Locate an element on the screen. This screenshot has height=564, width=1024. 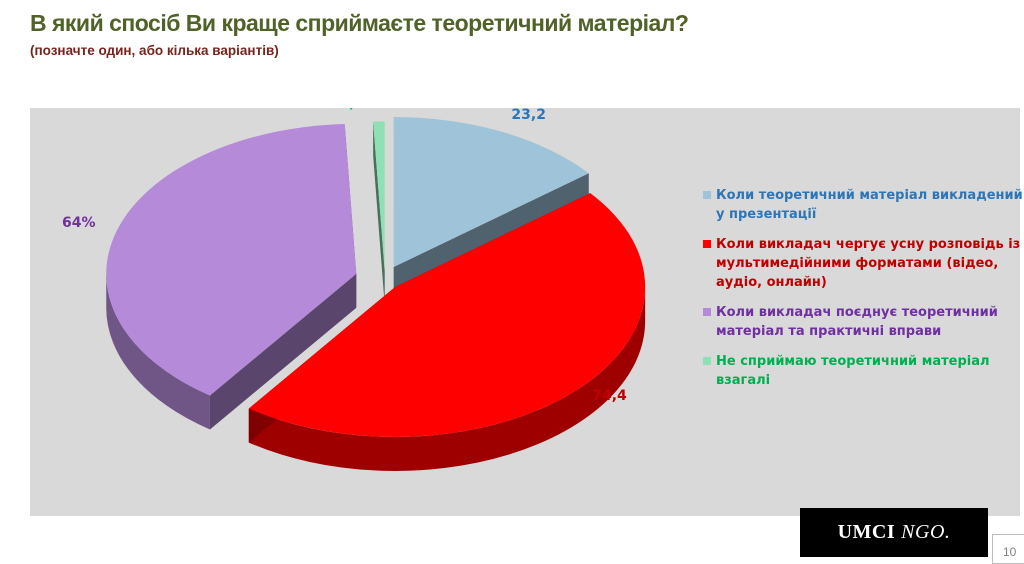
logo-suffix: NGO. is located at coordinates (926, 532).